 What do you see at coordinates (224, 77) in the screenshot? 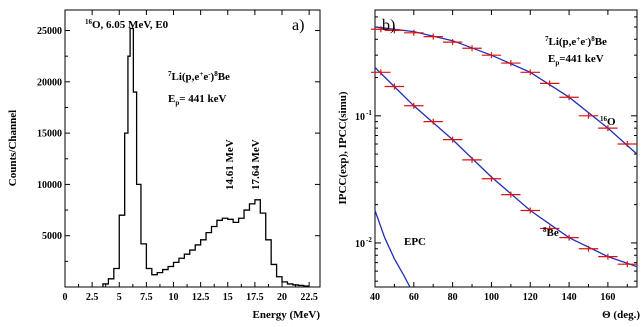
I see `reaction-a-end: Be` at bounding box center [224, 77].